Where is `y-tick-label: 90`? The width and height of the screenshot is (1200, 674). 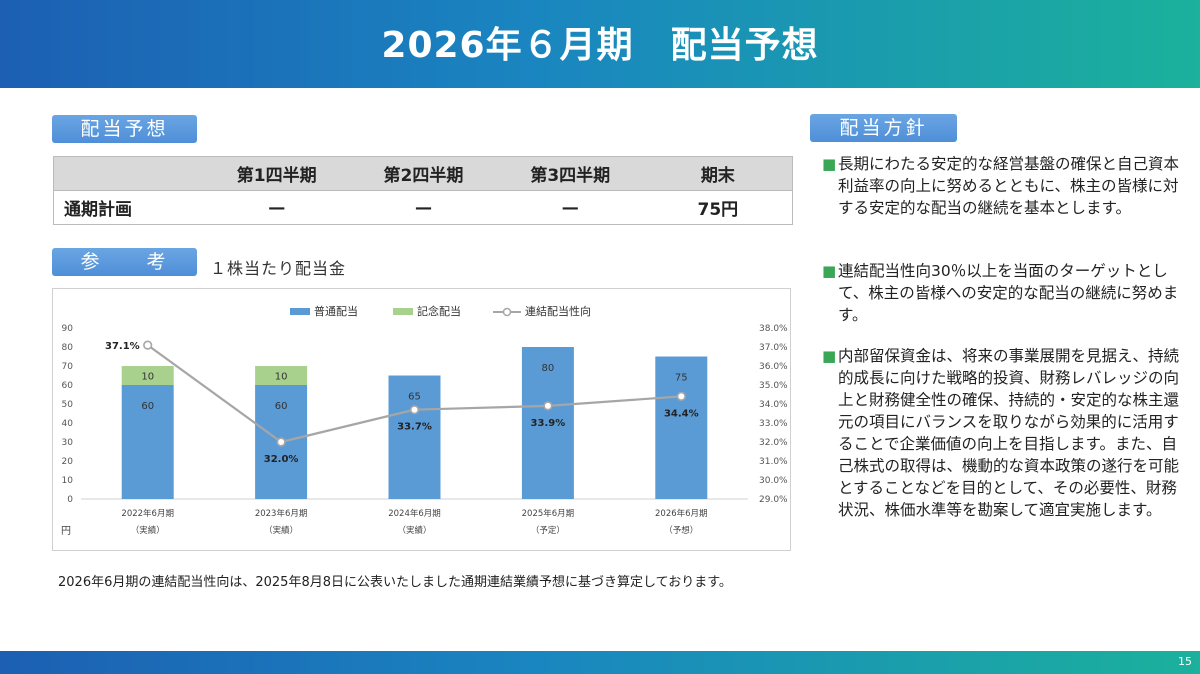 y-tick-label: 90 is located at coordinates (68, 329).